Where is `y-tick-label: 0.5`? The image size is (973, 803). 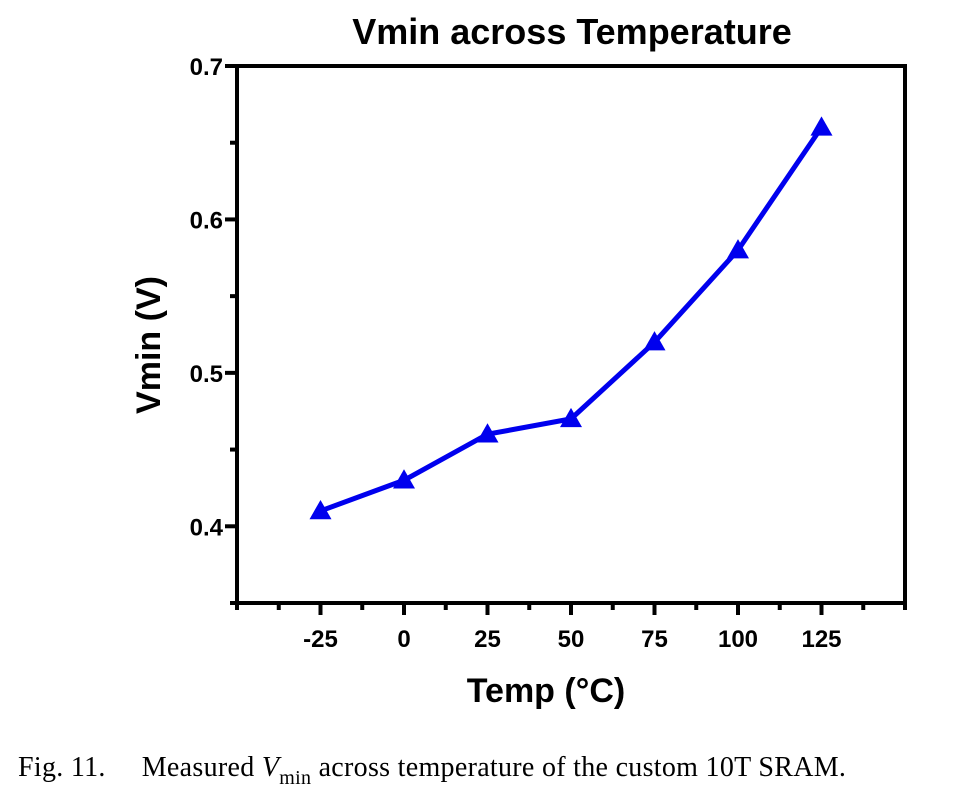
y-tick-label: 0.5 is located at coordinates (206, 374).